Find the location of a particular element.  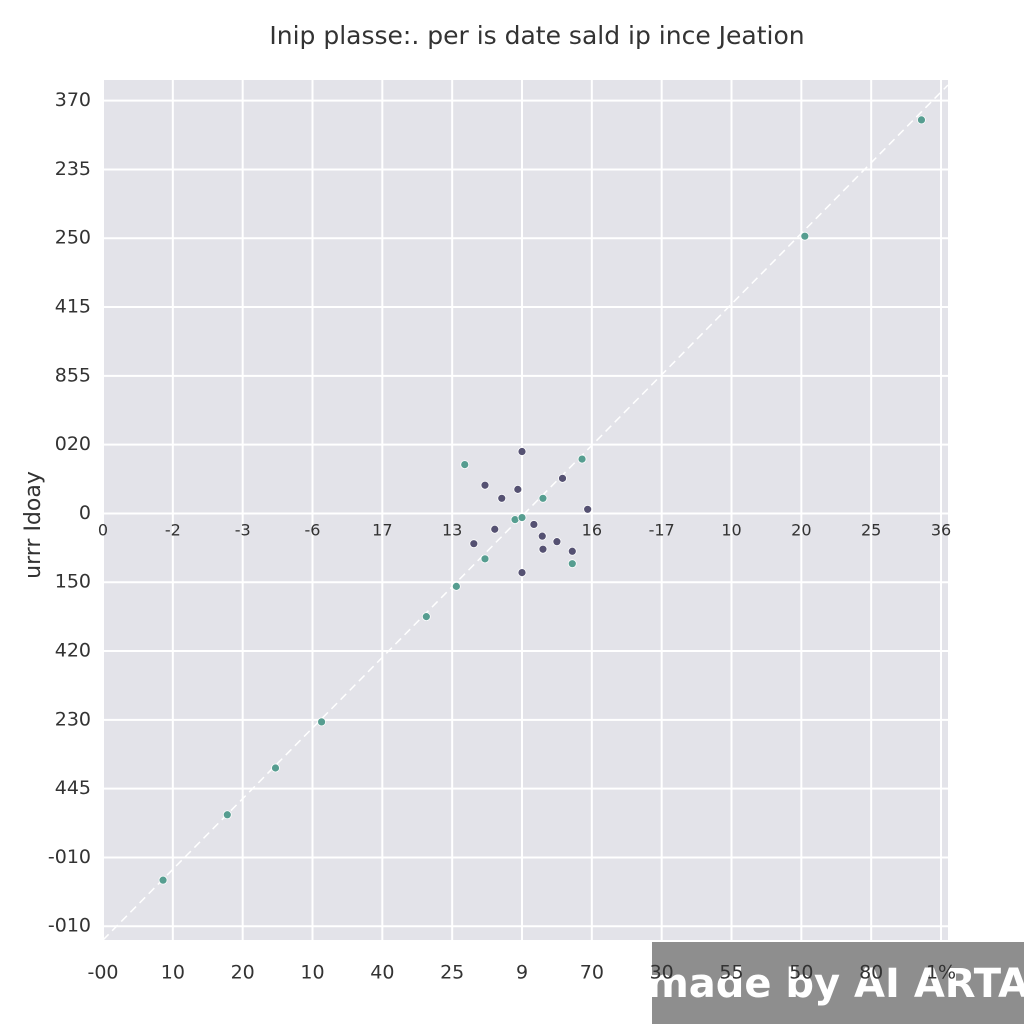

y-tick-label: 415 is located at coordinates (73, 307).